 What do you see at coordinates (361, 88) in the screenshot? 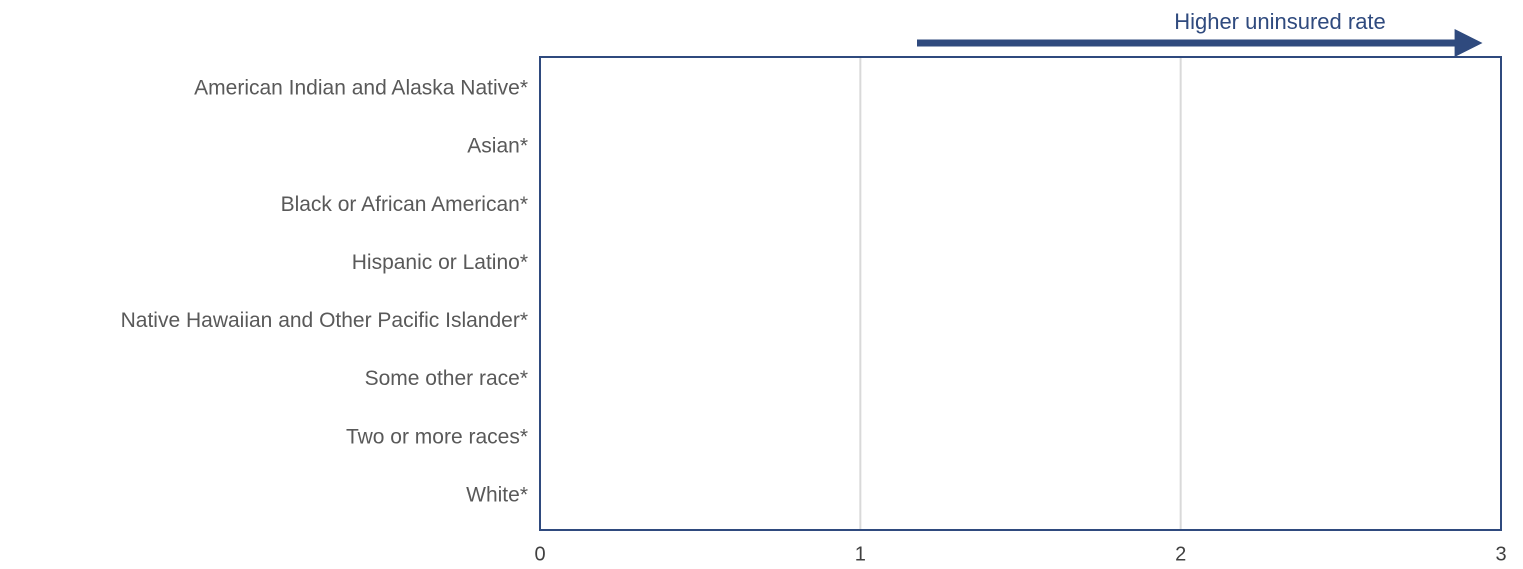
I see `y-tick-label: American Indian and Alaska Native*` at bounding box center [361, 88].